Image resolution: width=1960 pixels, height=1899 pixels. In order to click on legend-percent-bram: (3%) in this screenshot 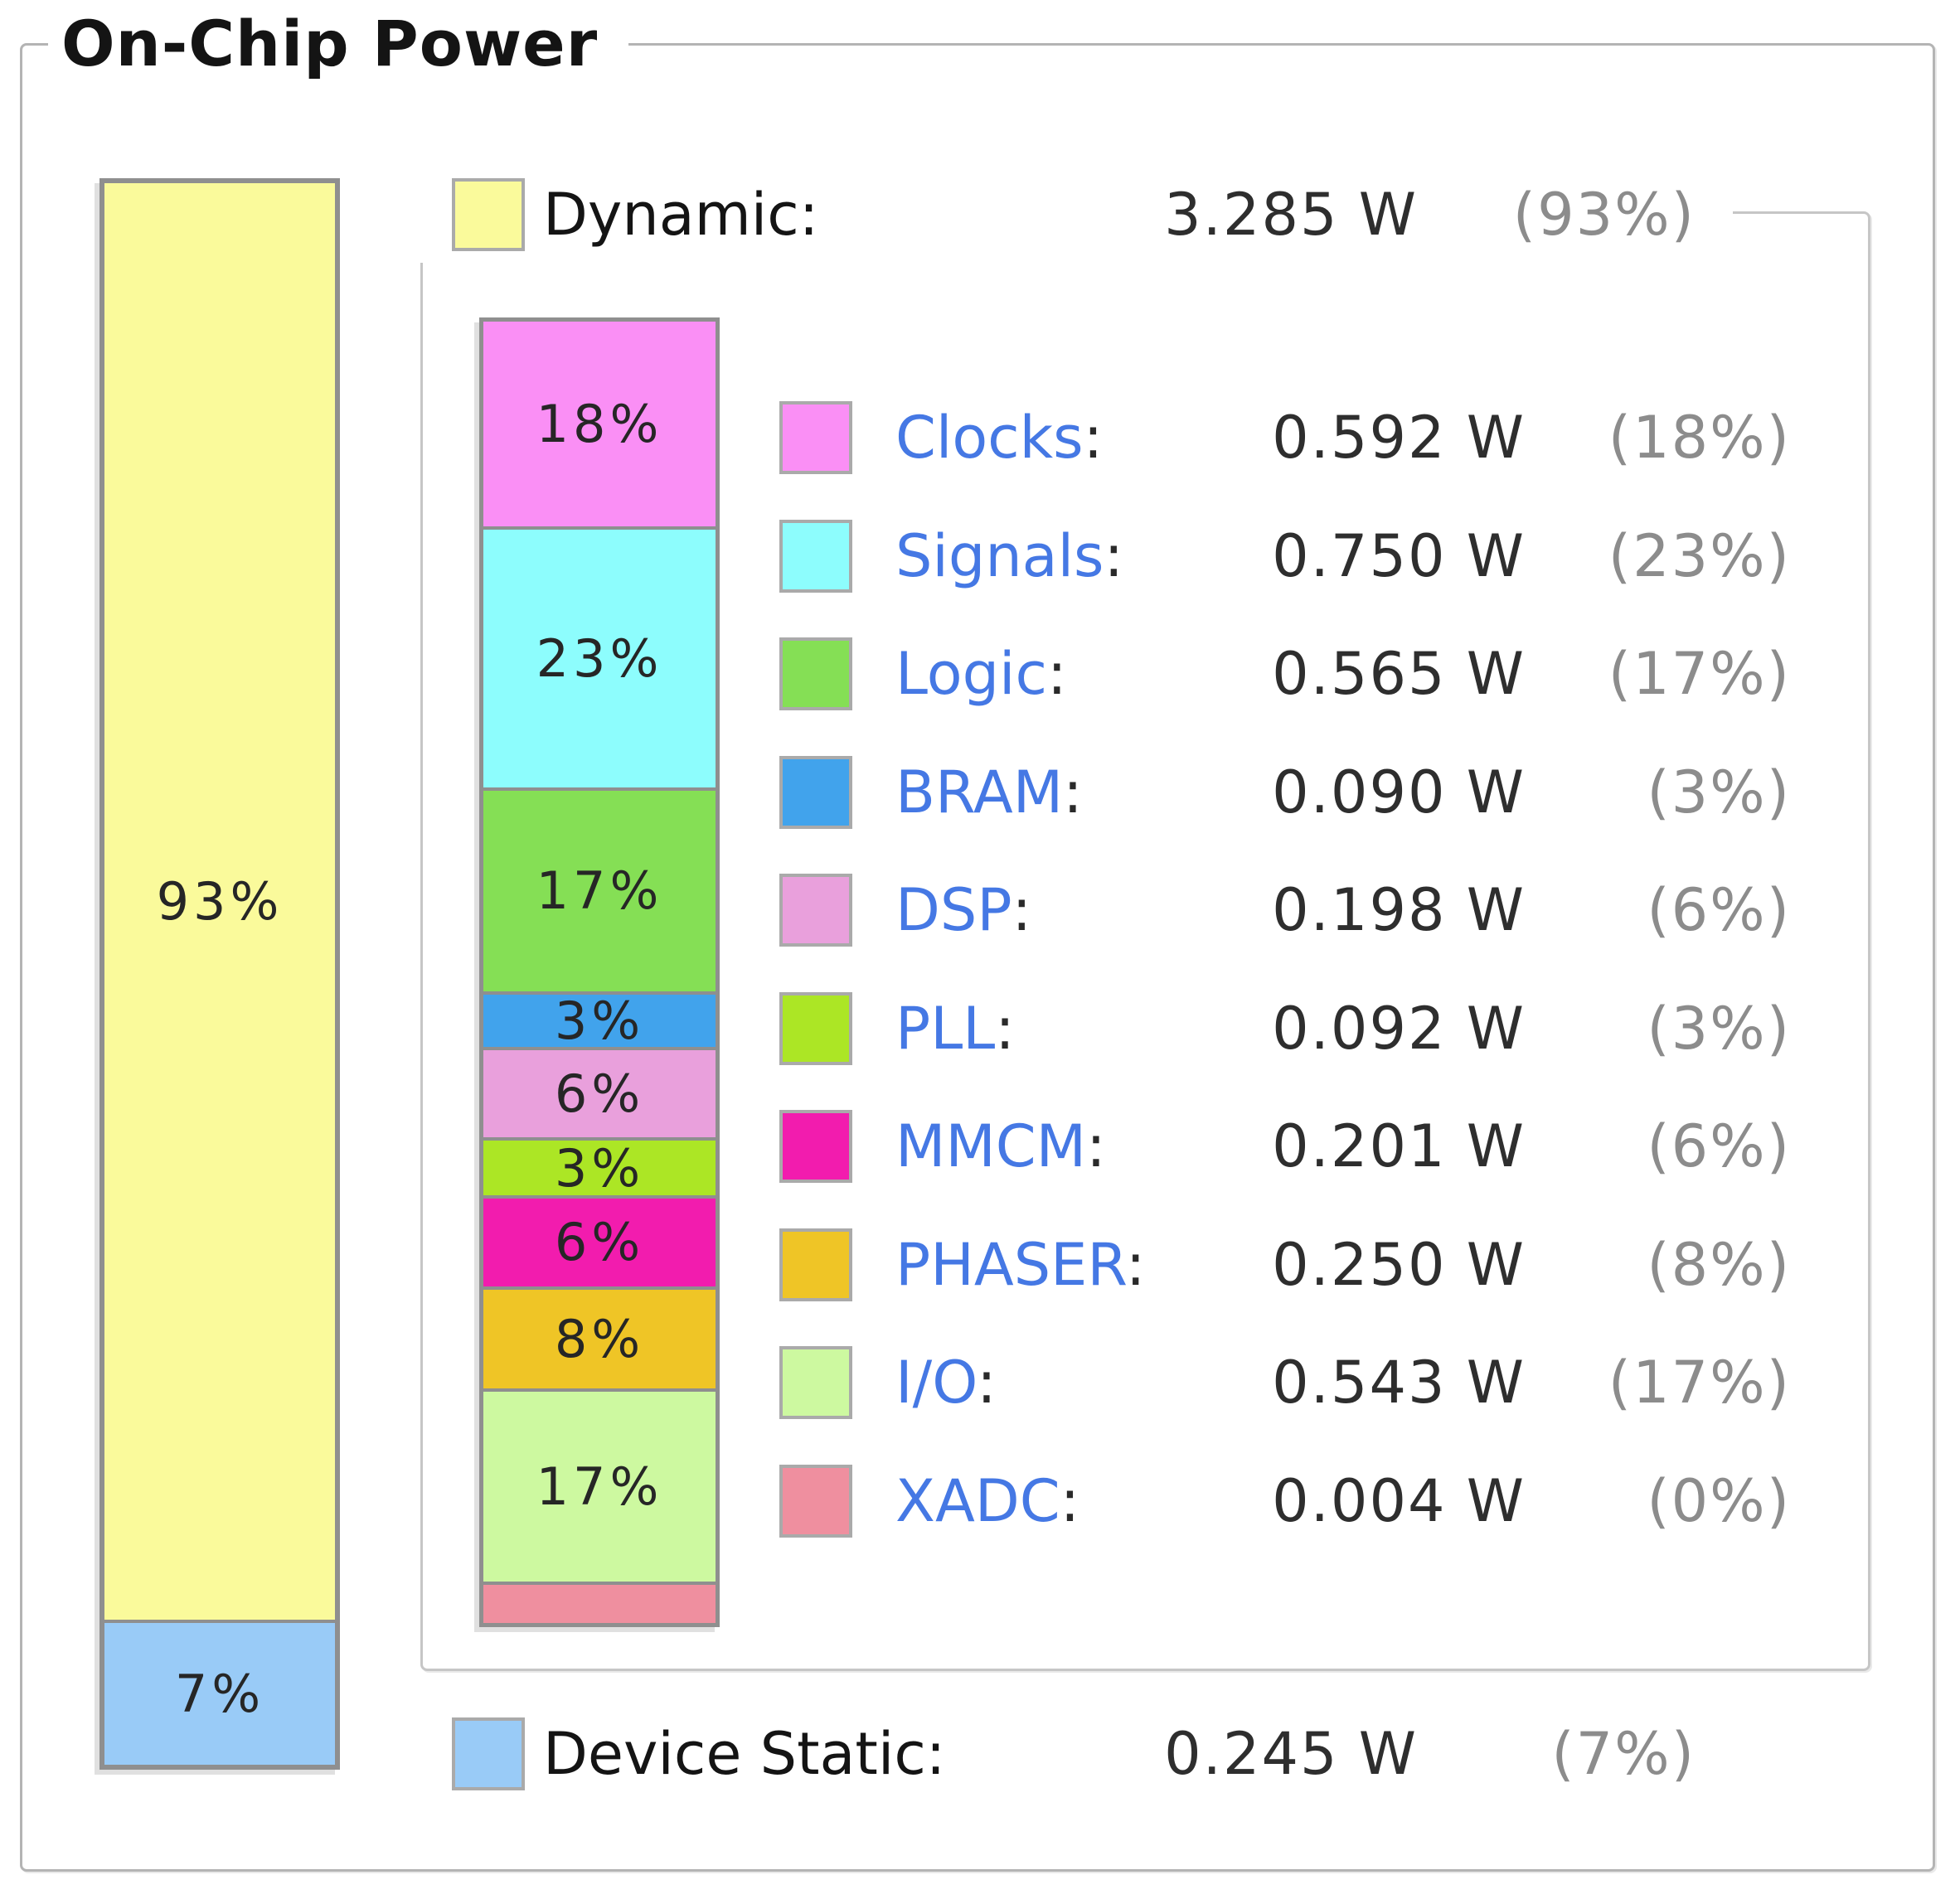, I will do `click(1719, 792)`.